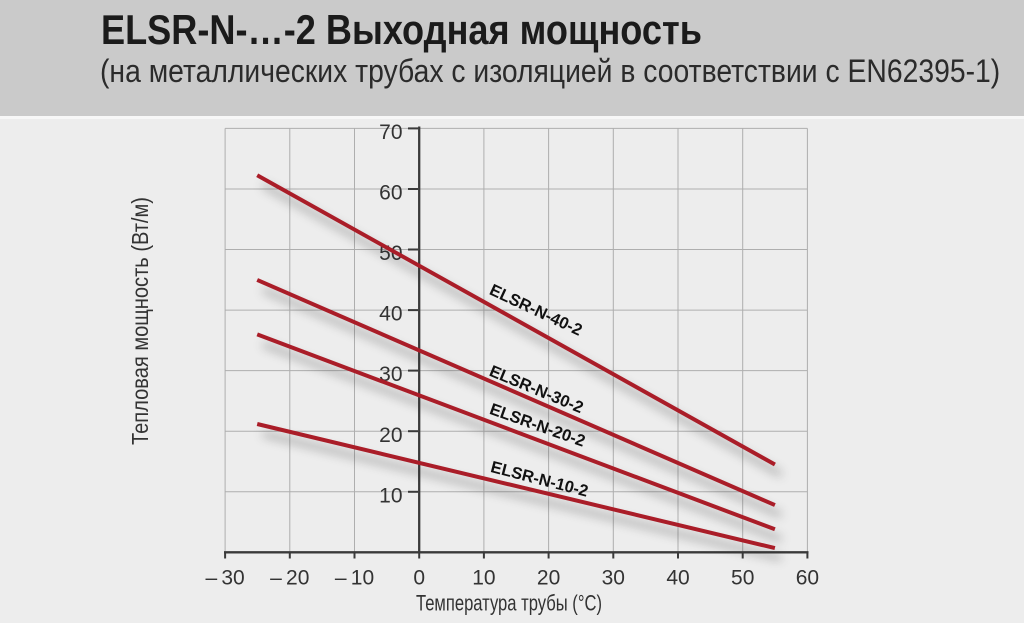 This screenshot has height=623, width=1024. What do you see at coordinates (419, 578) in the screenshot?
I see `svg-text: 0` at bounding box center [419, 578].